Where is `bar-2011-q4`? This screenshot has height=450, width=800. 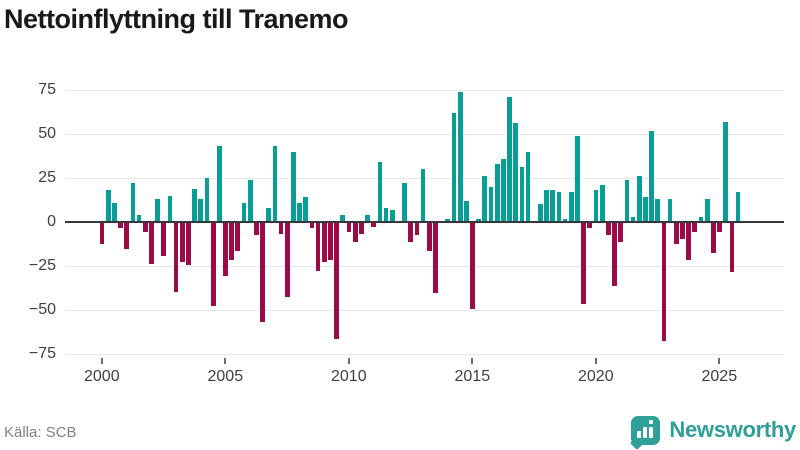
bar-2011-q4 is located at coordinates (392, 215).